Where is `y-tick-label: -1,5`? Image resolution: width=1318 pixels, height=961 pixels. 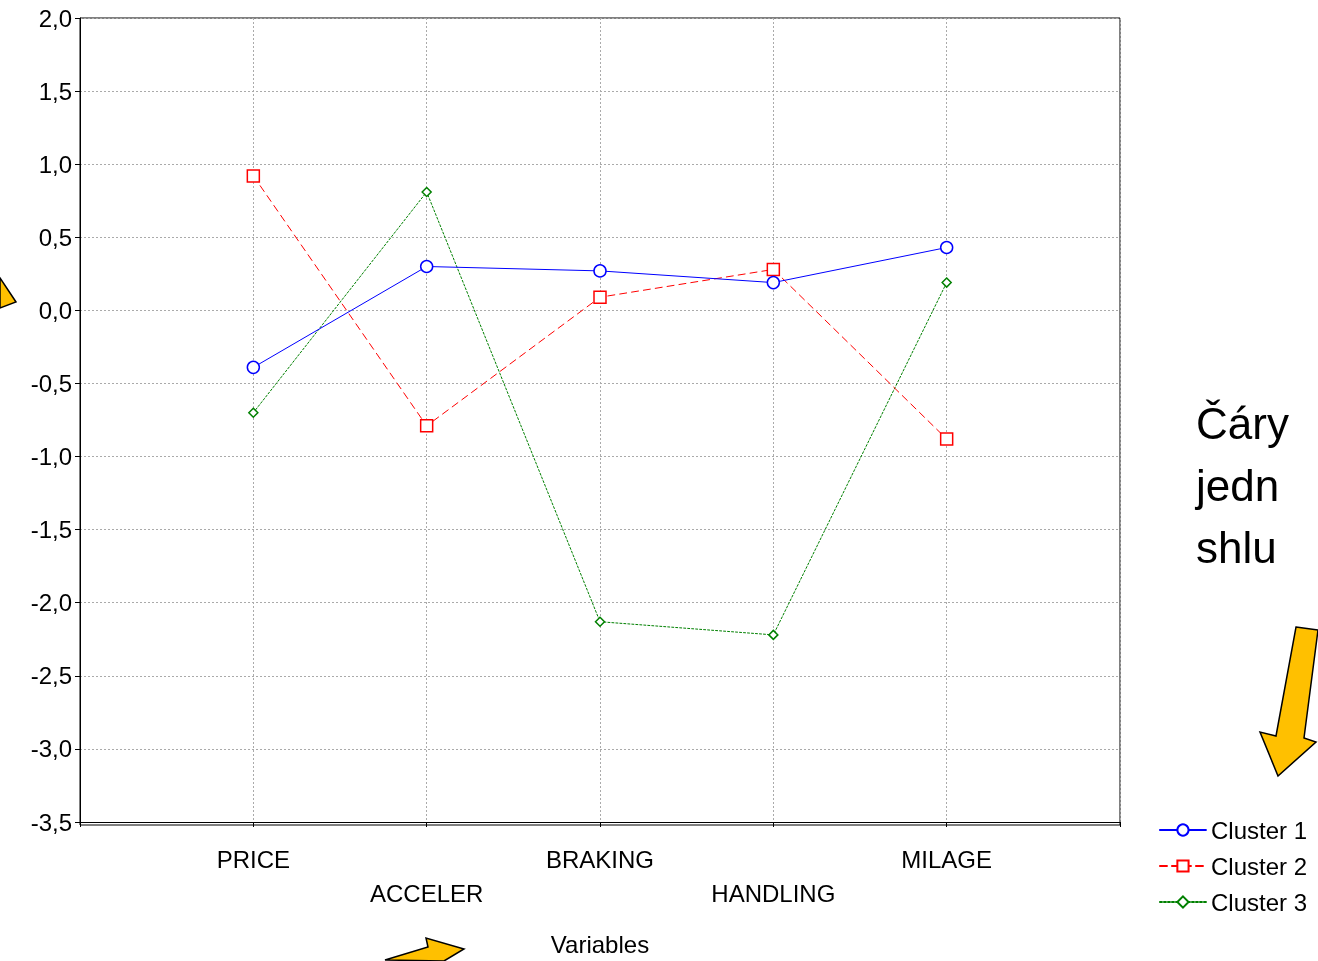
y-tick-label: -1,5 is located at coordinates (51, 530).